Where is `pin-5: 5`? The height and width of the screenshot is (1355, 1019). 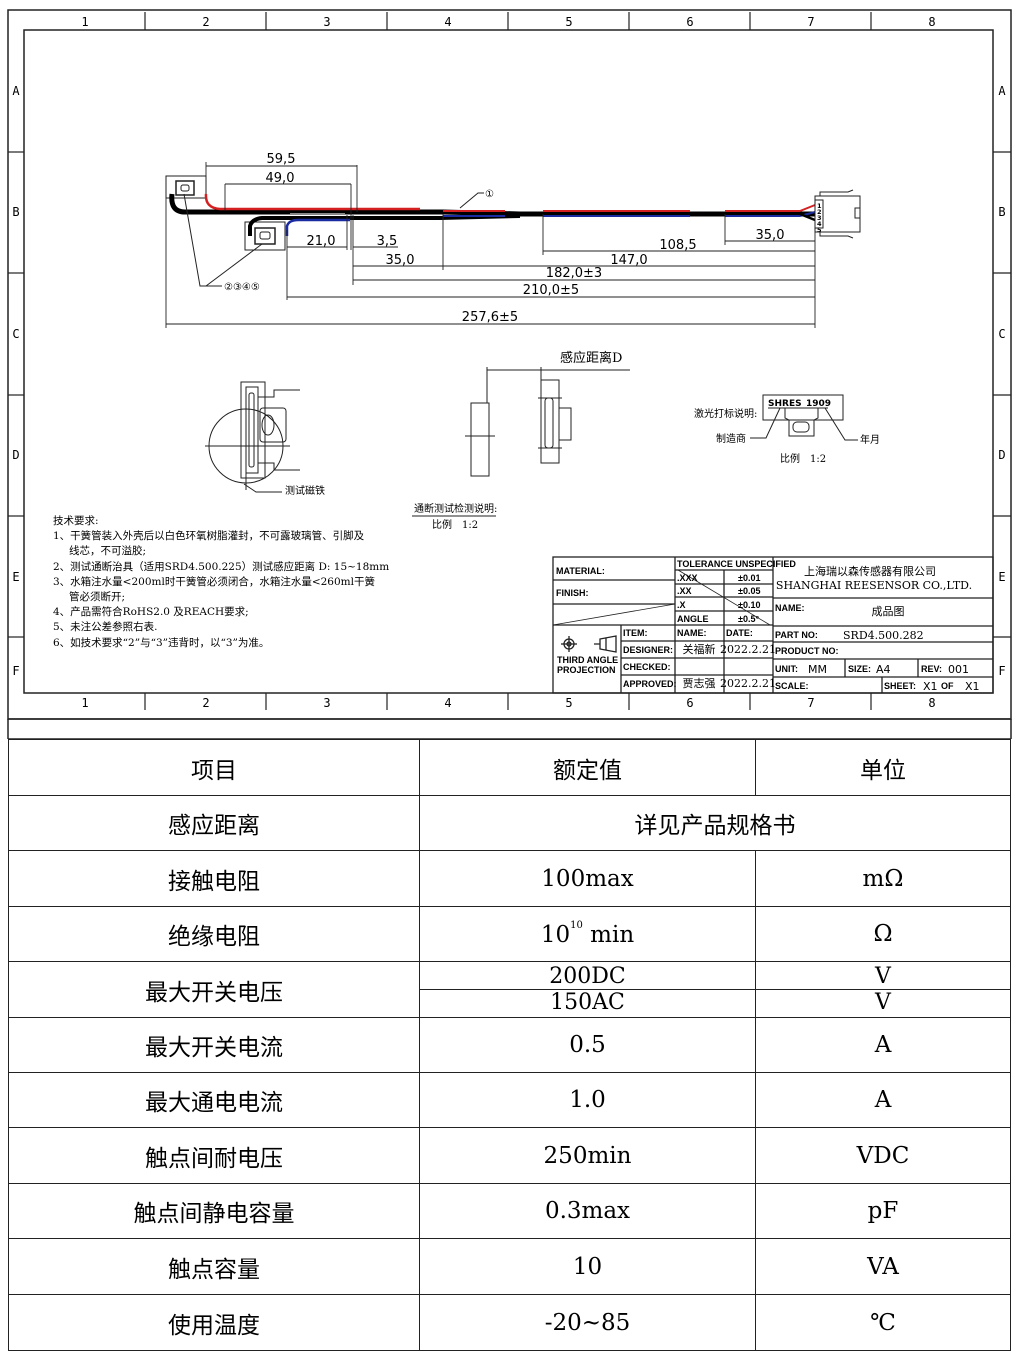
pin-5: 5 is located at coordinates (819, 230).